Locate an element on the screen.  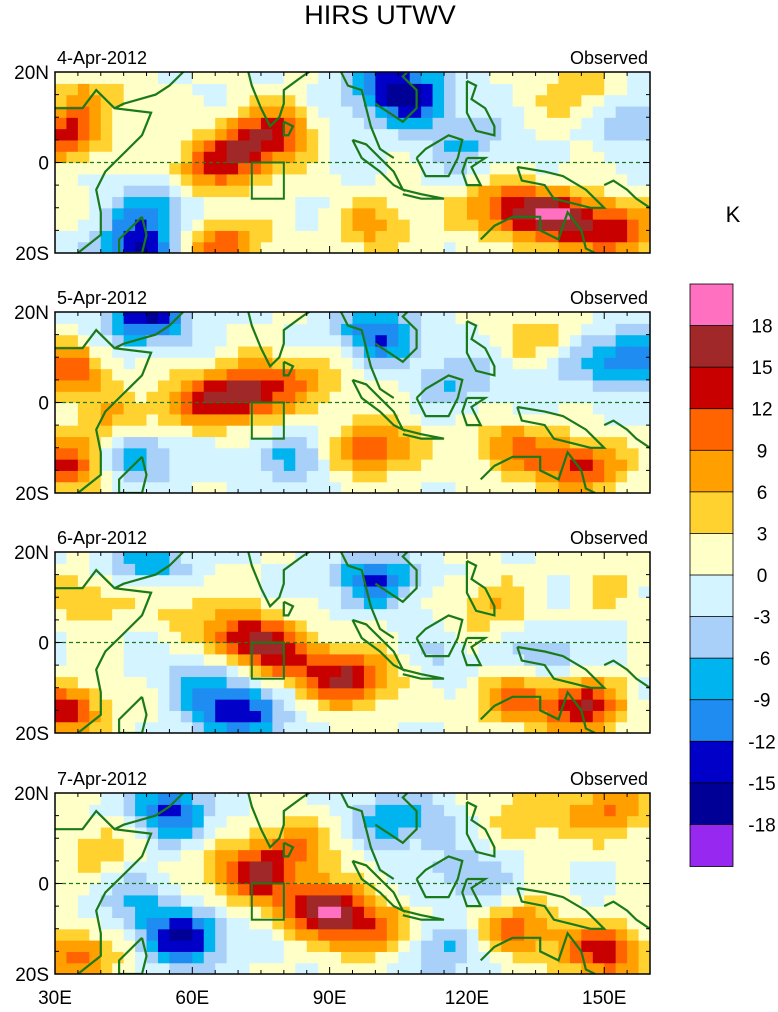
lat-label: 20S is located at coordinates (32, 734).